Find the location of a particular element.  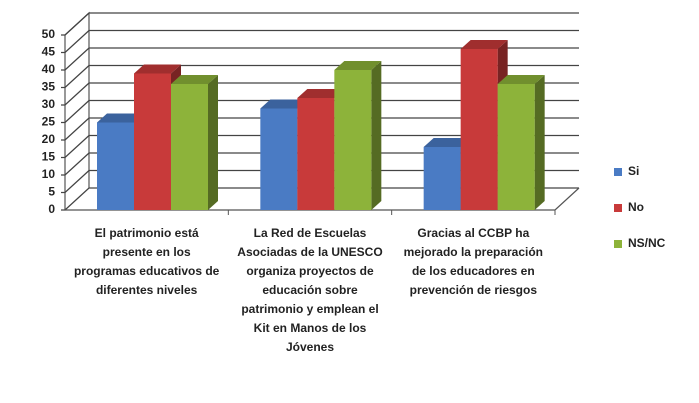

y-tick-label: 45 is located at coordinates (49, 52).